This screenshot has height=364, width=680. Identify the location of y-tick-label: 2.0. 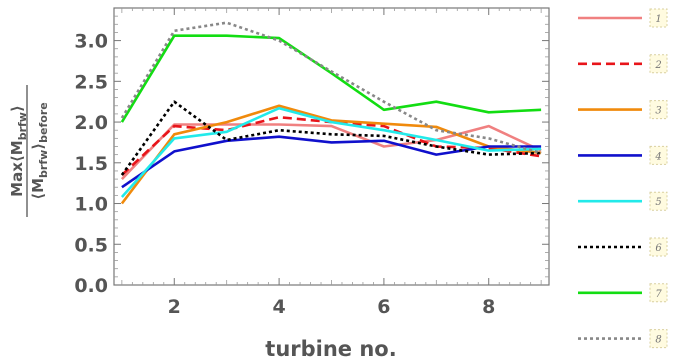
(91, 123).